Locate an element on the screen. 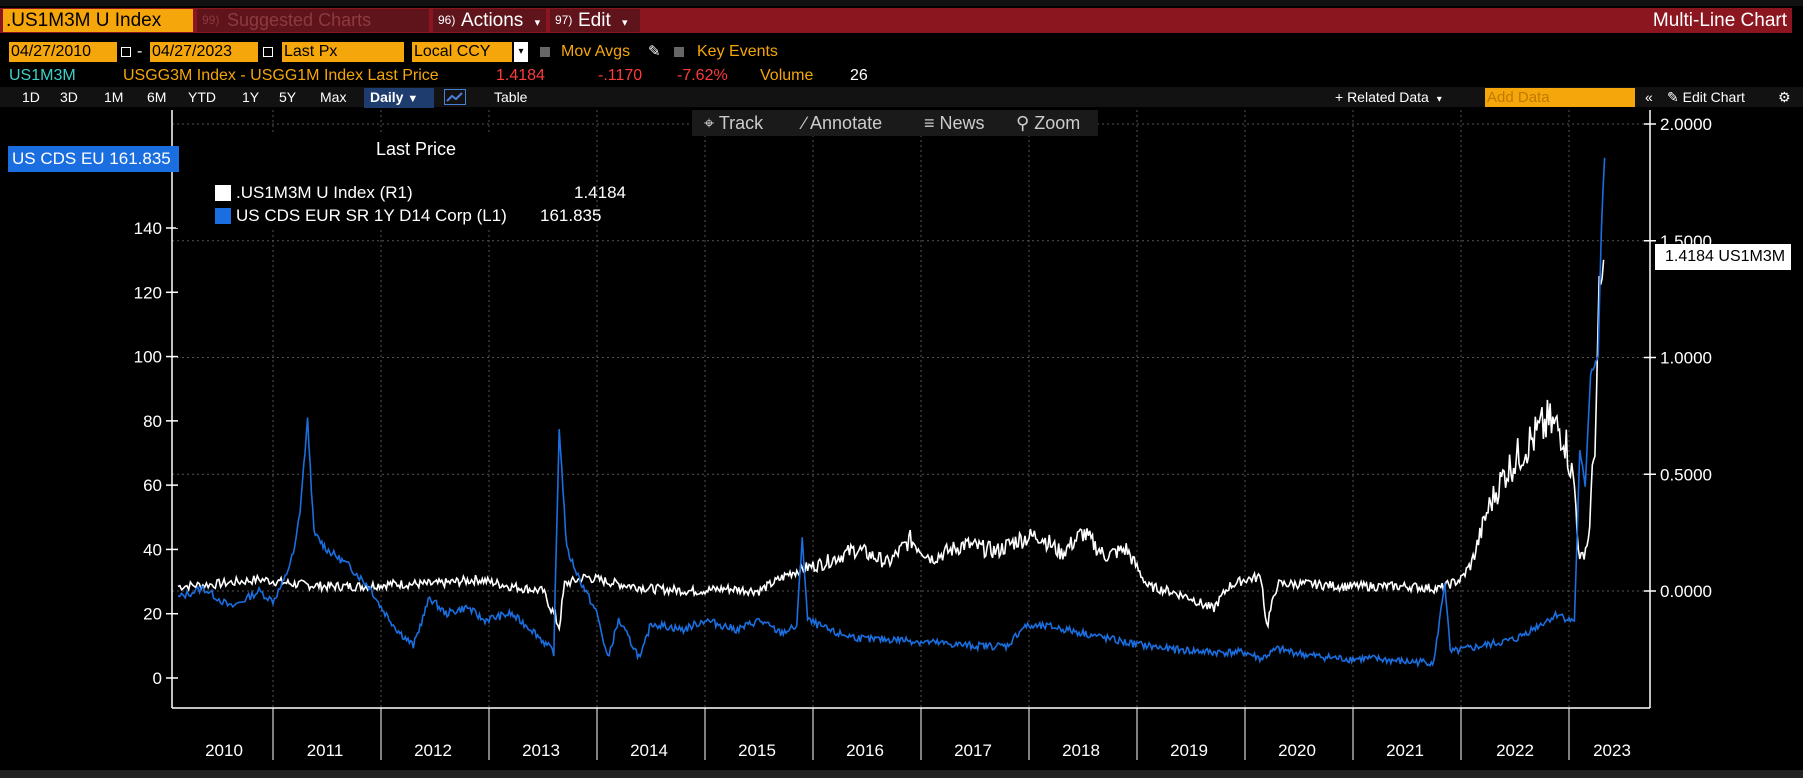  range-button-1m: 1M is located at coordinates (114, 97).